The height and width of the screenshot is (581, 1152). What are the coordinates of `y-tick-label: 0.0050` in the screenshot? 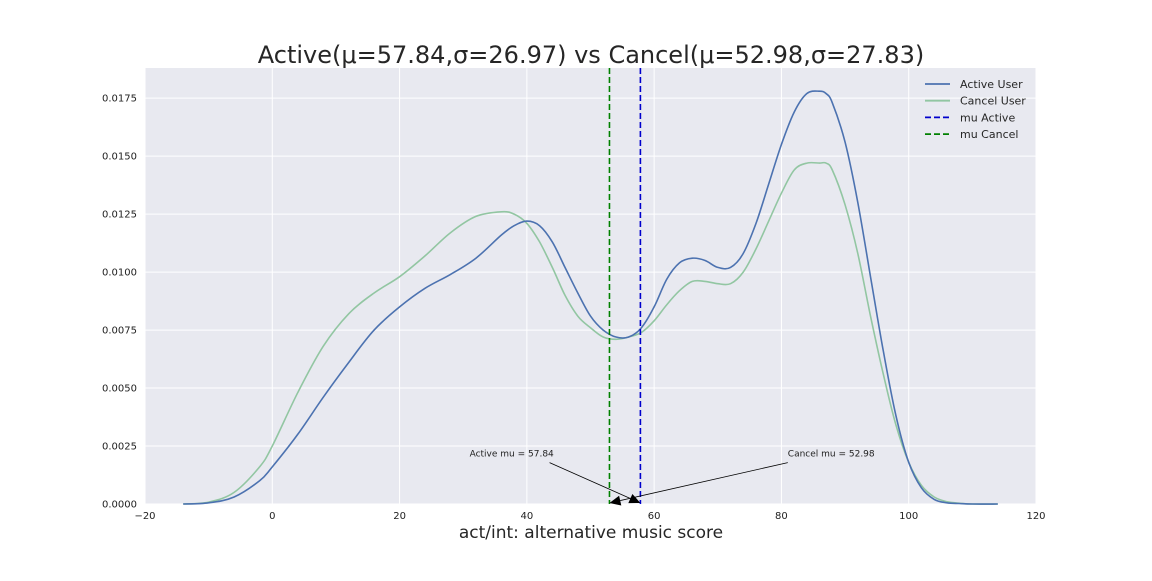 It's located at (119, 389).